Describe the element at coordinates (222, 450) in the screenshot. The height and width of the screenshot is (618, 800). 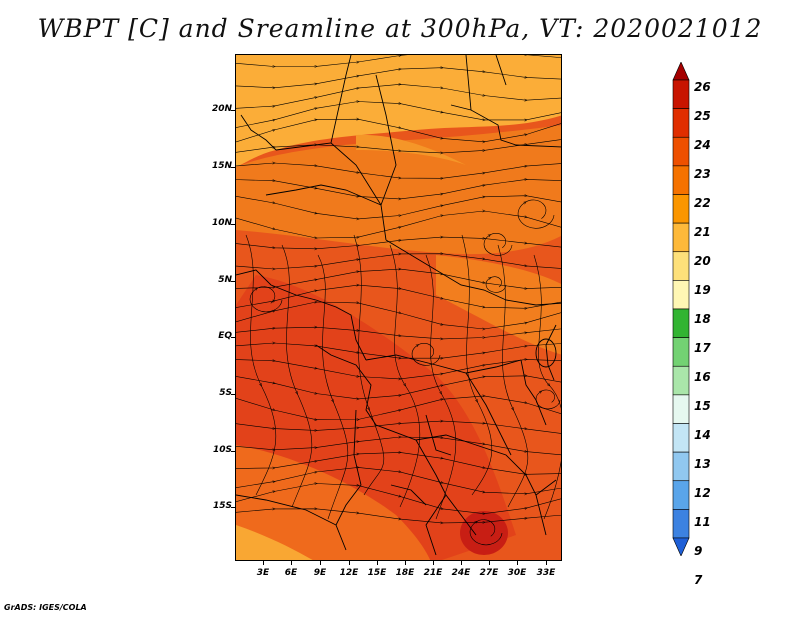
I see `lat-label: 10S` at that location.